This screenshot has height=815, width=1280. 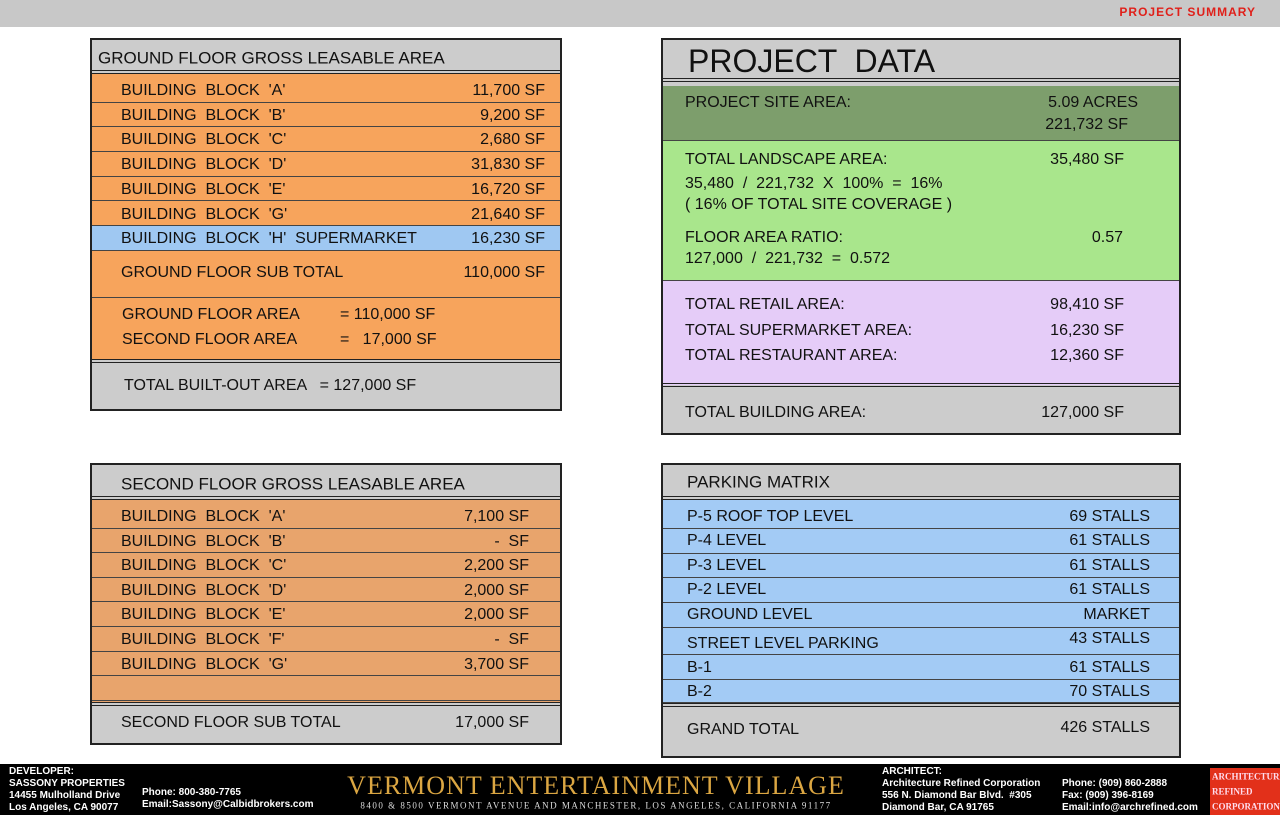 I want to click on row-value: 43 STALLS, so click(x=1109, y=638).